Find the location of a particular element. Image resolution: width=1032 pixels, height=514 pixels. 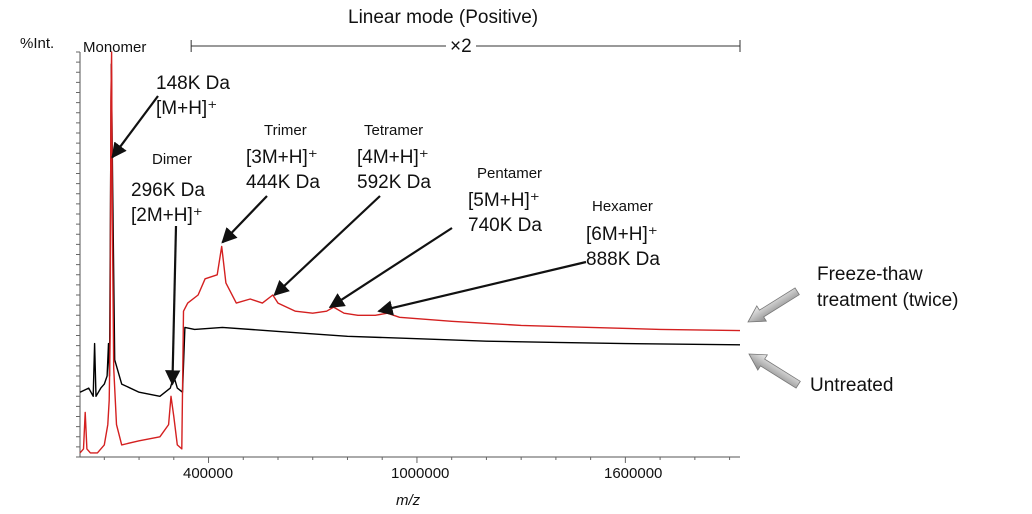

annotation-tetramer-mass: 592K Da is located at coordinates (394, 182).